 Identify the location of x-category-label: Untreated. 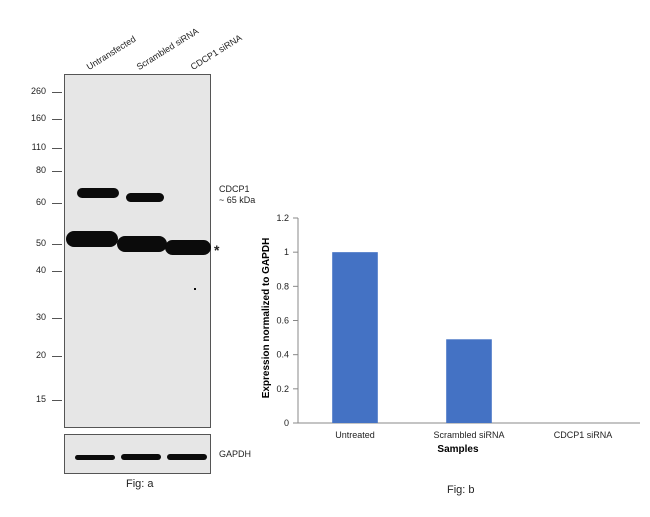
(355, 435).